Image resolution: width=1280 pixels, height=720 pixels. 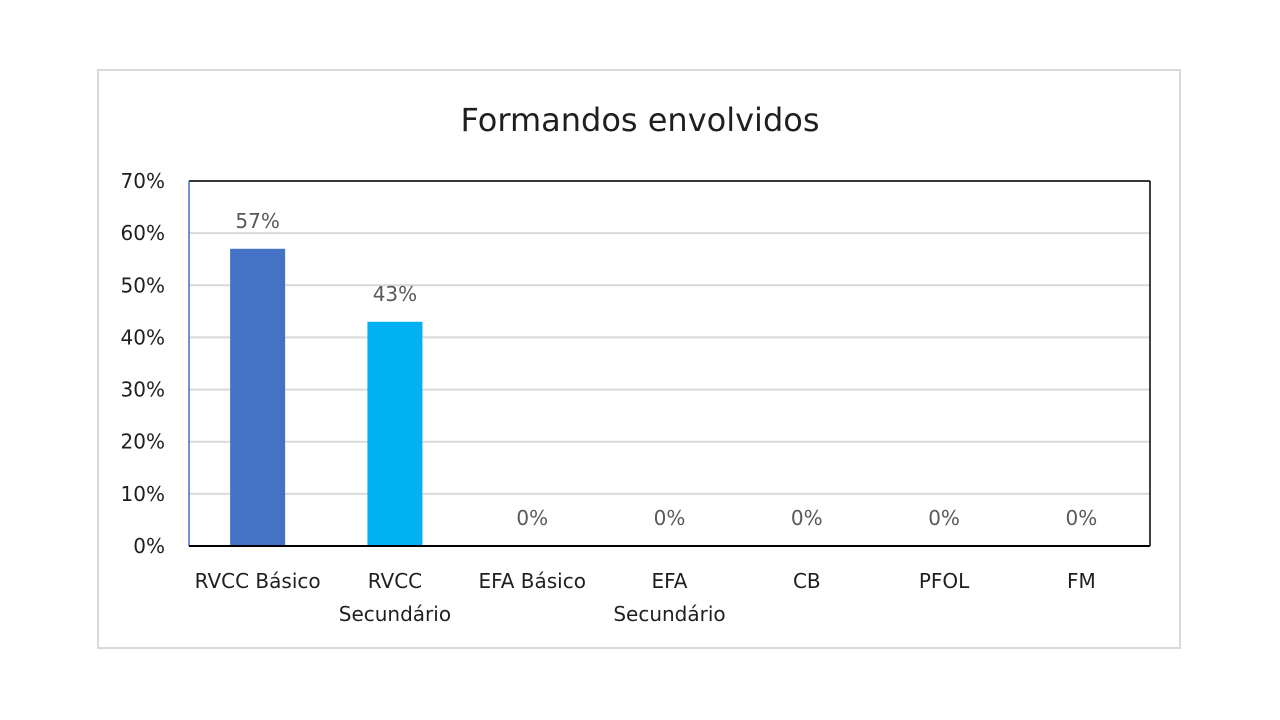 I want to click on x-tick-label: CB, so click(x=807, y=581).